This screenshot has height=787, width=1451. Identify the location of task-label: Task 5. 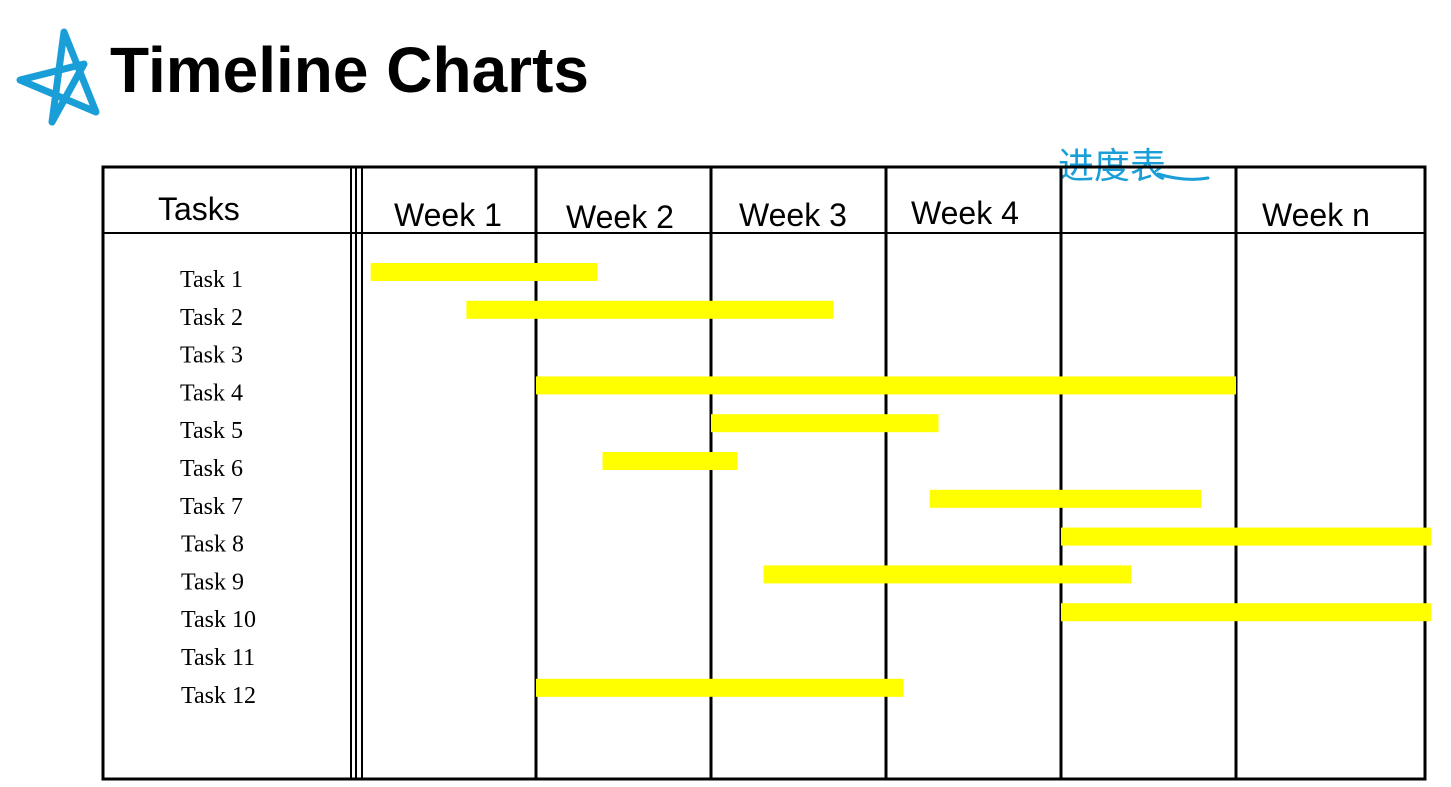
(211, 431).